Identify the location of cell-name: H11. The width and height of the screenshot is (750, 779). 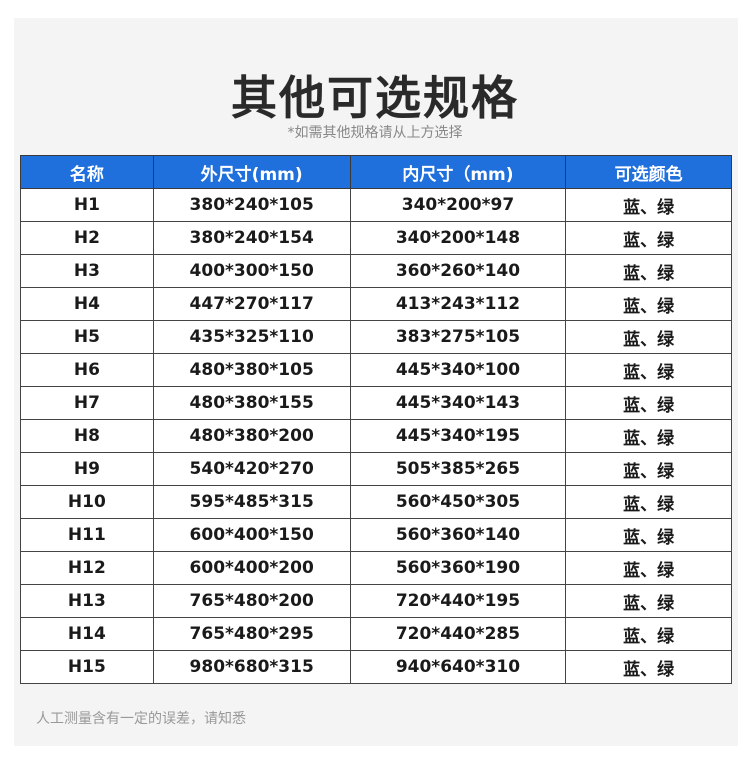
(87, 535).